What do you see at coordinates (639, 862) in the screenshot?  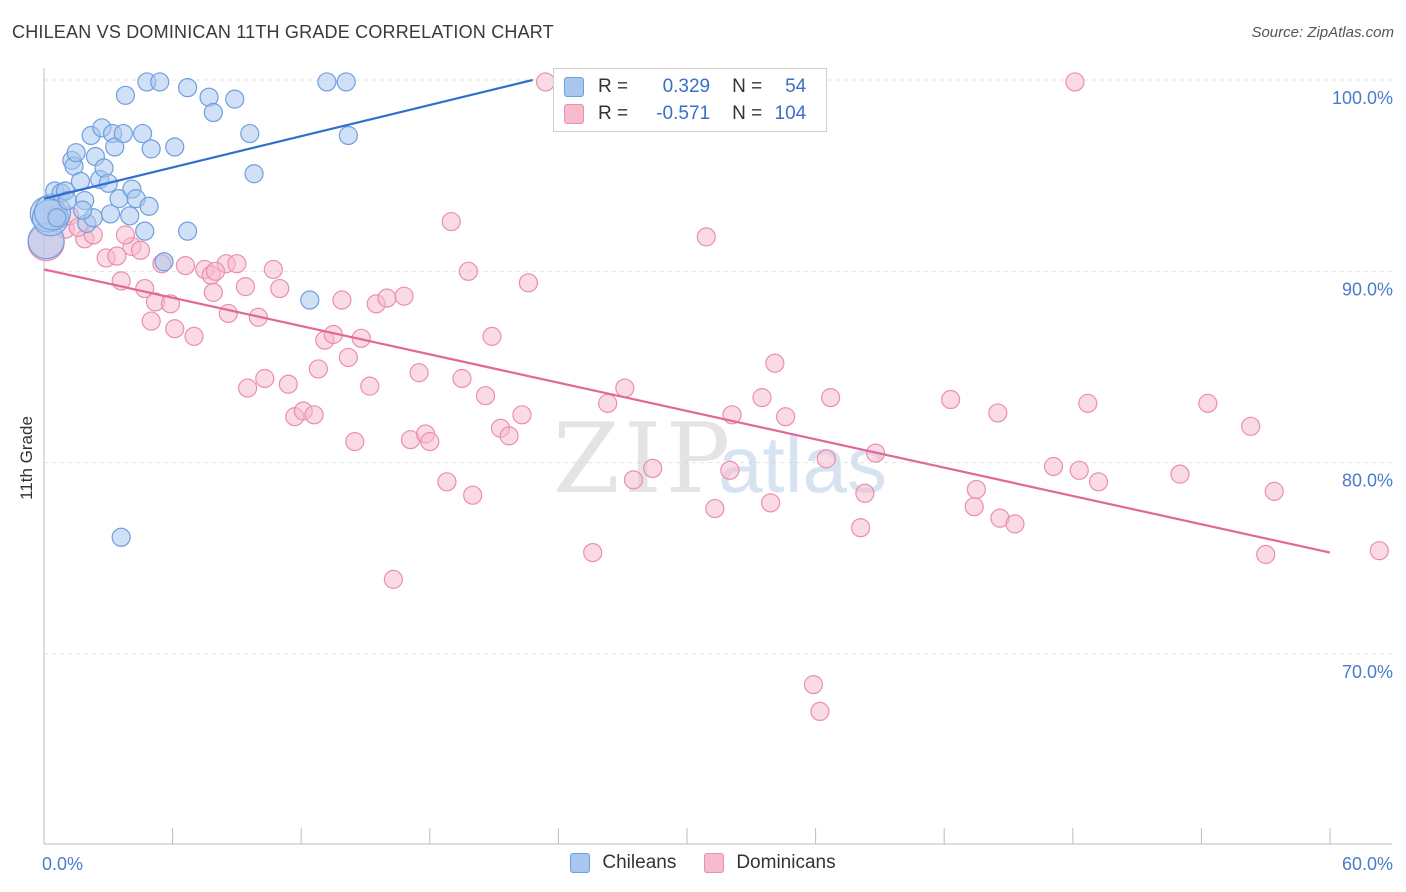 I see `legend-label-chileans: Chileans` at bounding box center [639, 862].